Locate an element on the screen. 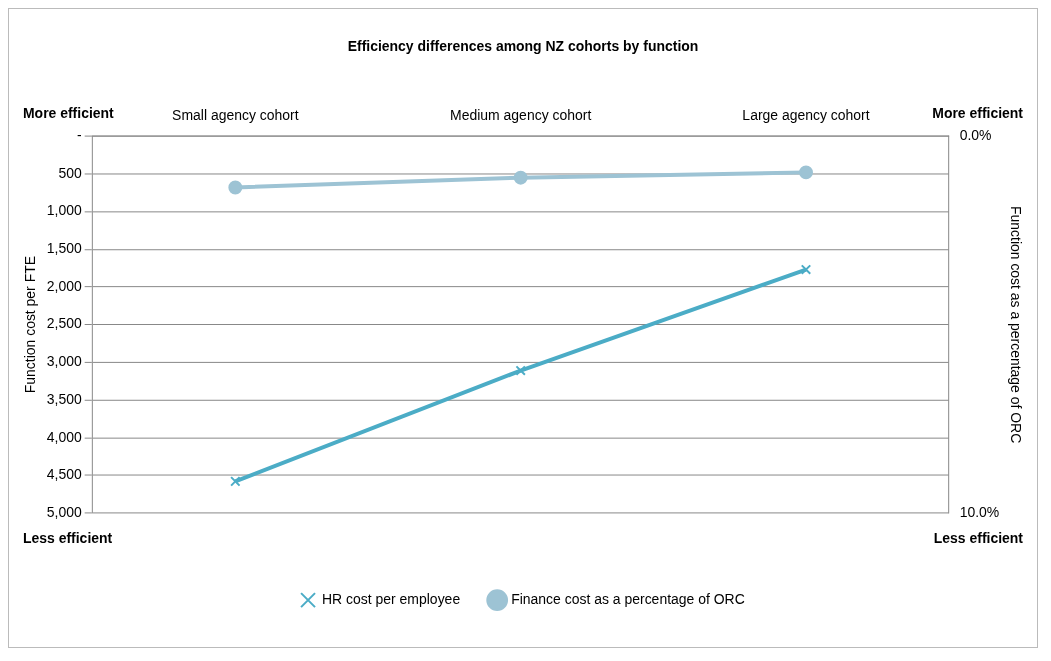  y-axis-title: Function cost per FTE is located at coordinates (30, 325).